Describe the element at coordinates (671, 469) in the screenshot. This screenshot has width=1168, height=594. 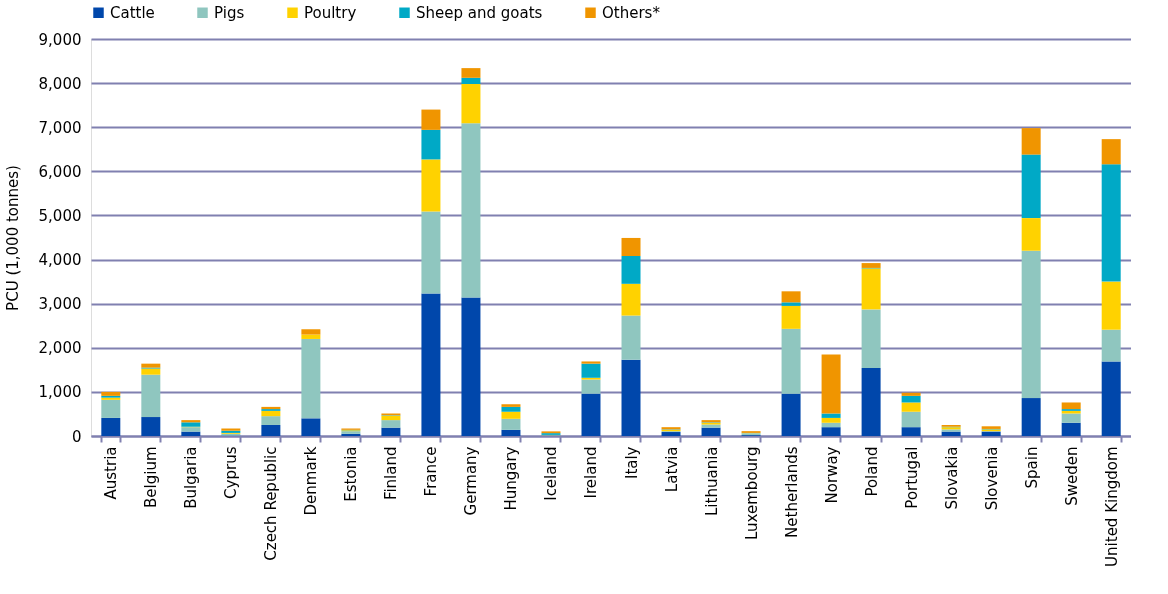
I see `x-tick-label: Latvia` at that location.